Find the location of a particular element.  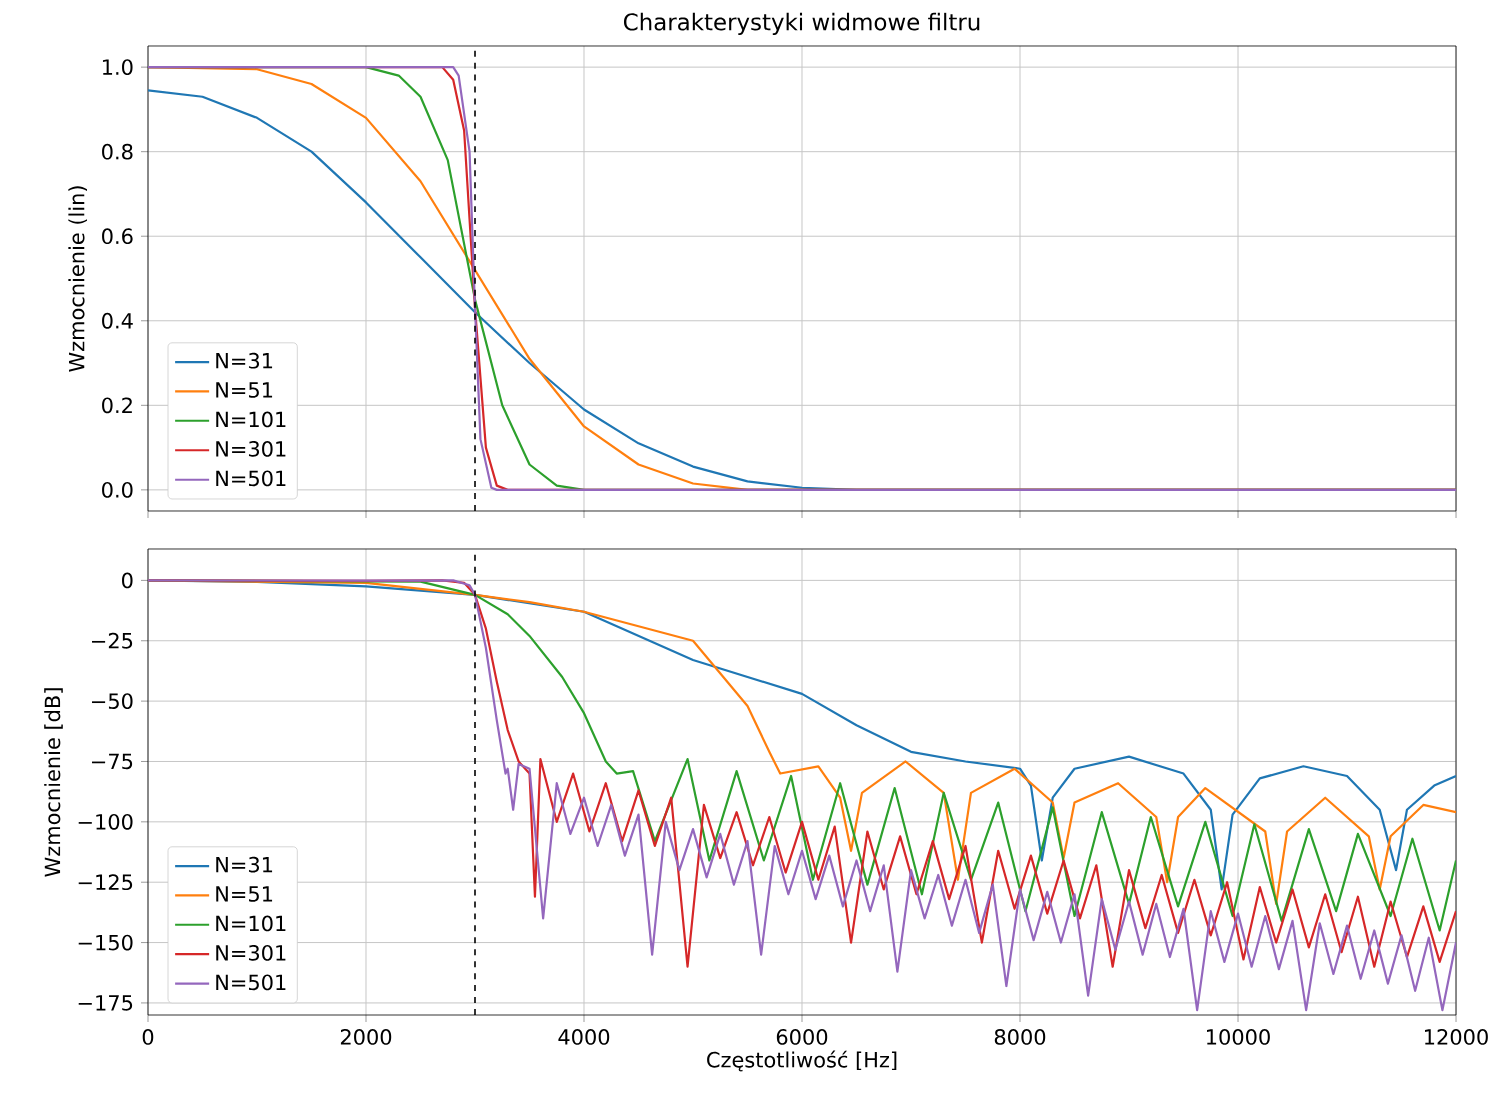

x-axis-title: Częstotliwość [Hz] is located at coordinates (802, 1061).